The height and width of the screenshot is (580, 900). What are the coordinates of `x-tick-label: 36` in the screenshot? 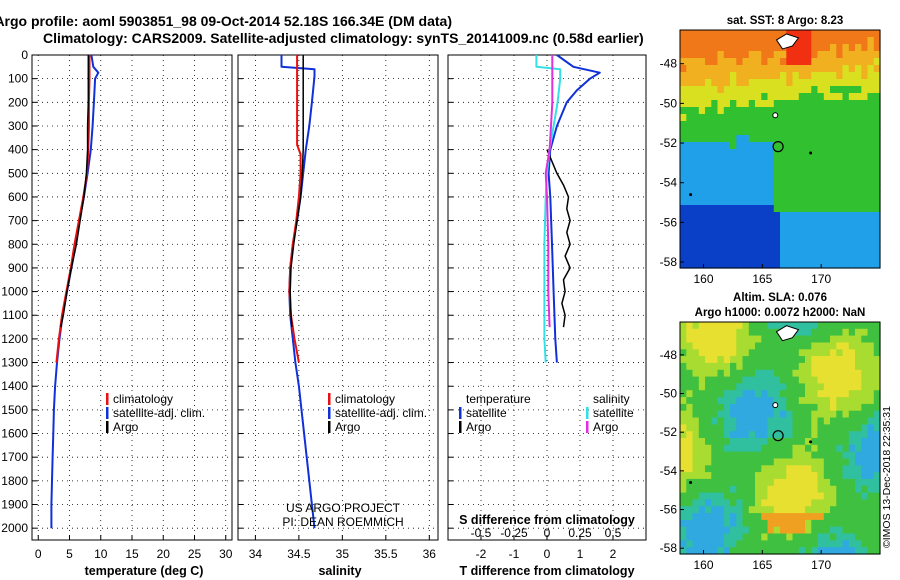 It's located at (430, 554).